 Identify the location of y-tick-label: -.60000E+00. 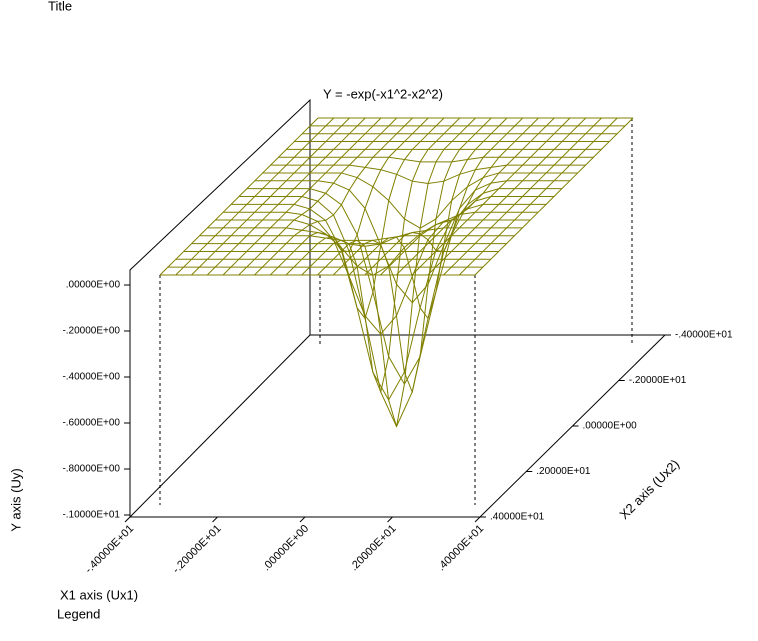
(91, 423).